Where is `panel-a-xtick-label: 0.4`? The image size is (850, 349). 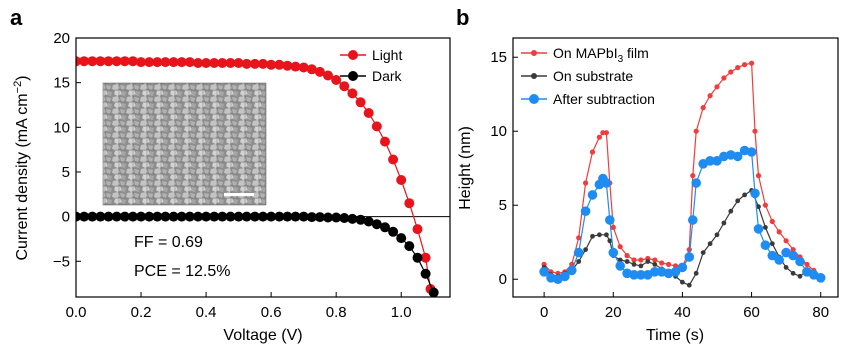
panel-a-xtick-label: 0.4 is located at coordinates (206, 312).